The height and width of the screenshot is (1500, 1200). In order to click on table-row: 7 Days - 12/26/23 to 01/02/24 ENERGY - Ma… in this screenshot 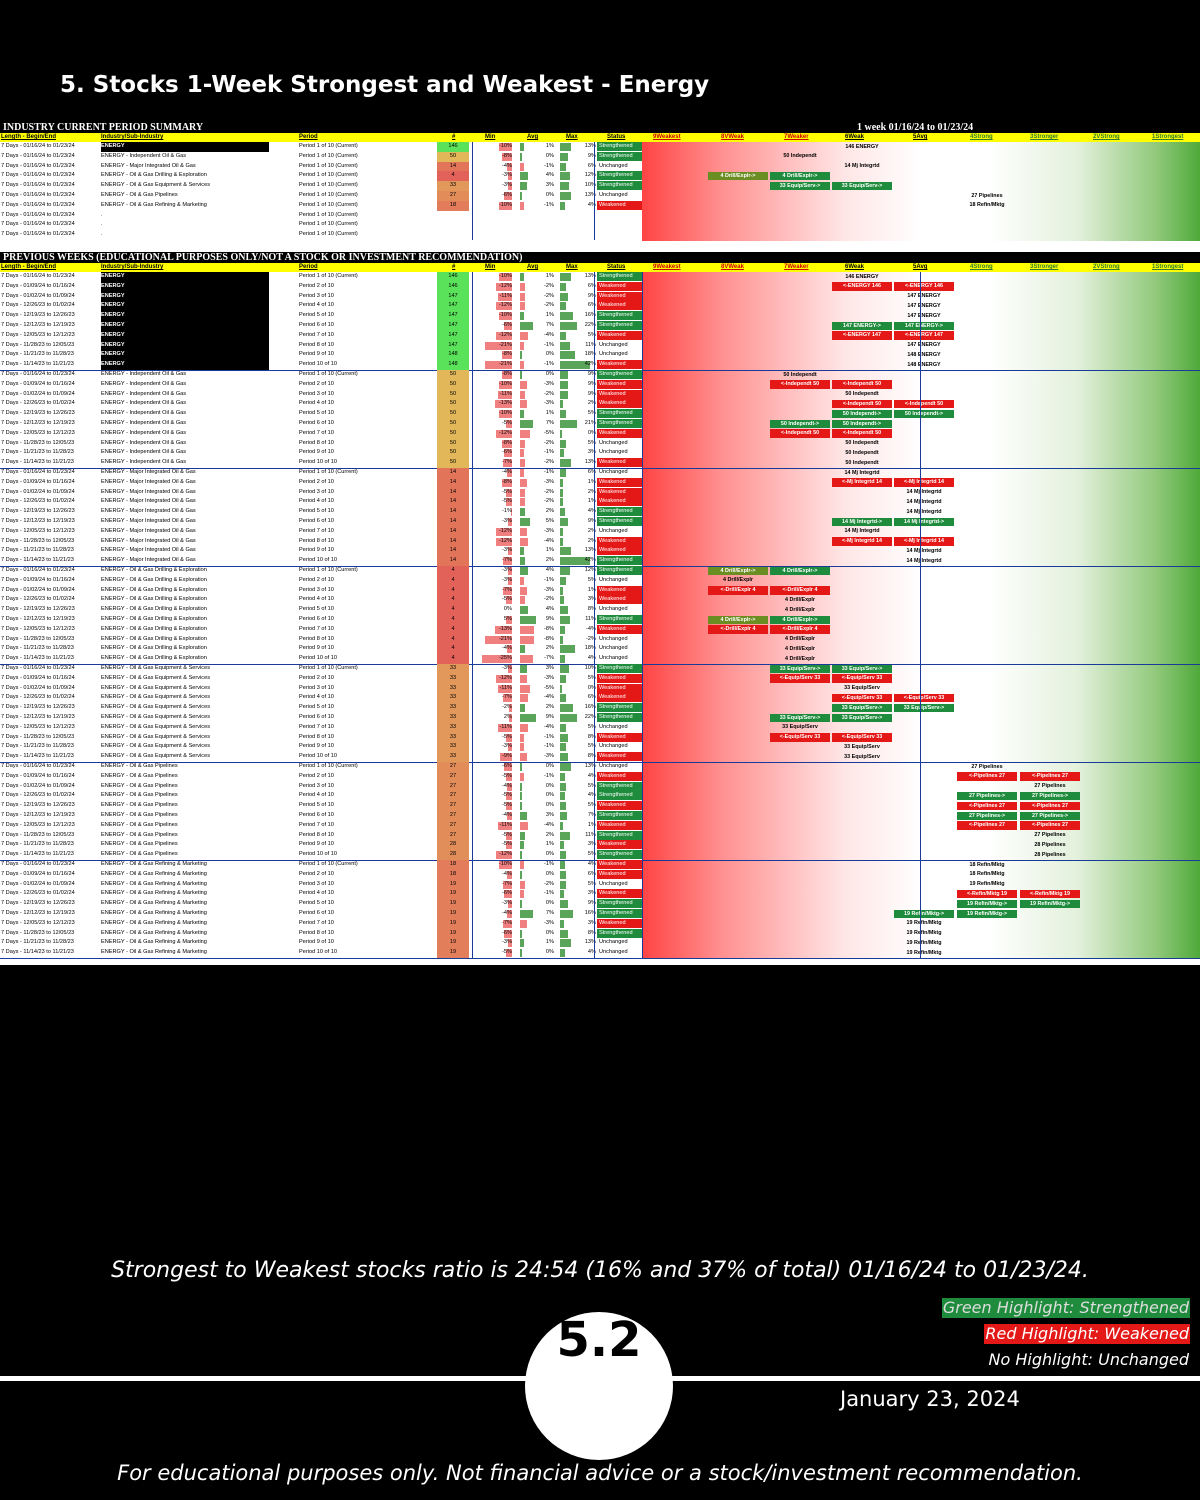, I will do `click(600, 502)`.